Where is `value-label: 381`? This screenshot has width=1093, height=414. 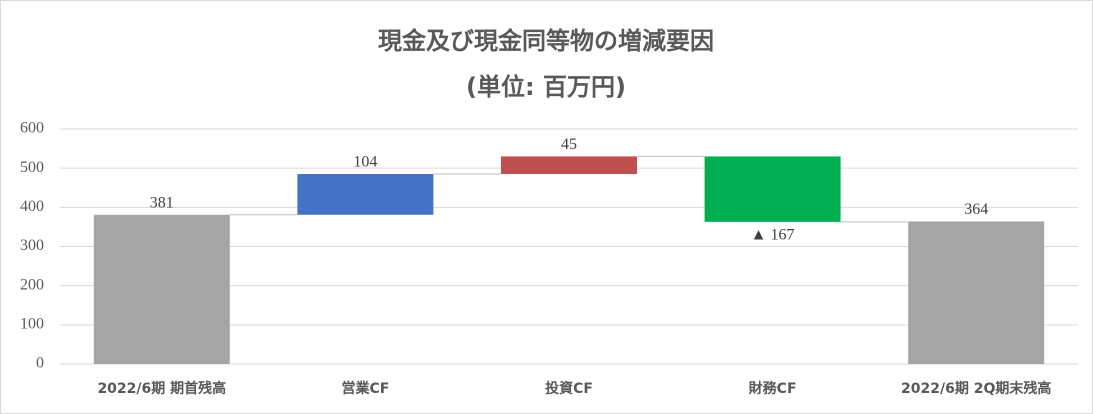 value-label: 381 is located at coordinates (162, 202).